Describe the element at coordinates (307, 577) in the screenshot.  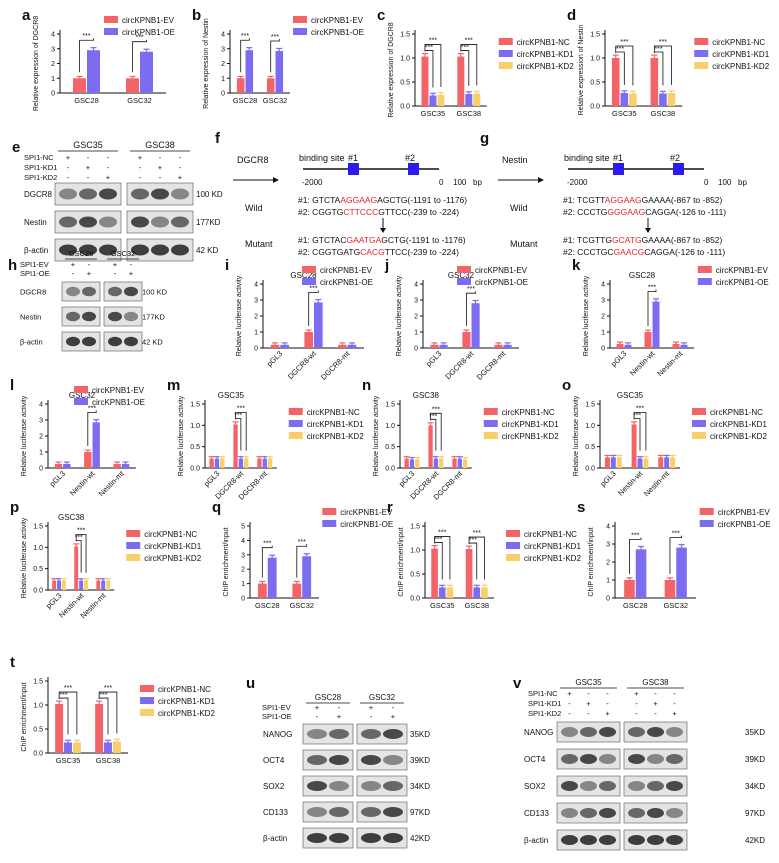
I see `bar-circKPNB1-OE-GSC32` at that location.